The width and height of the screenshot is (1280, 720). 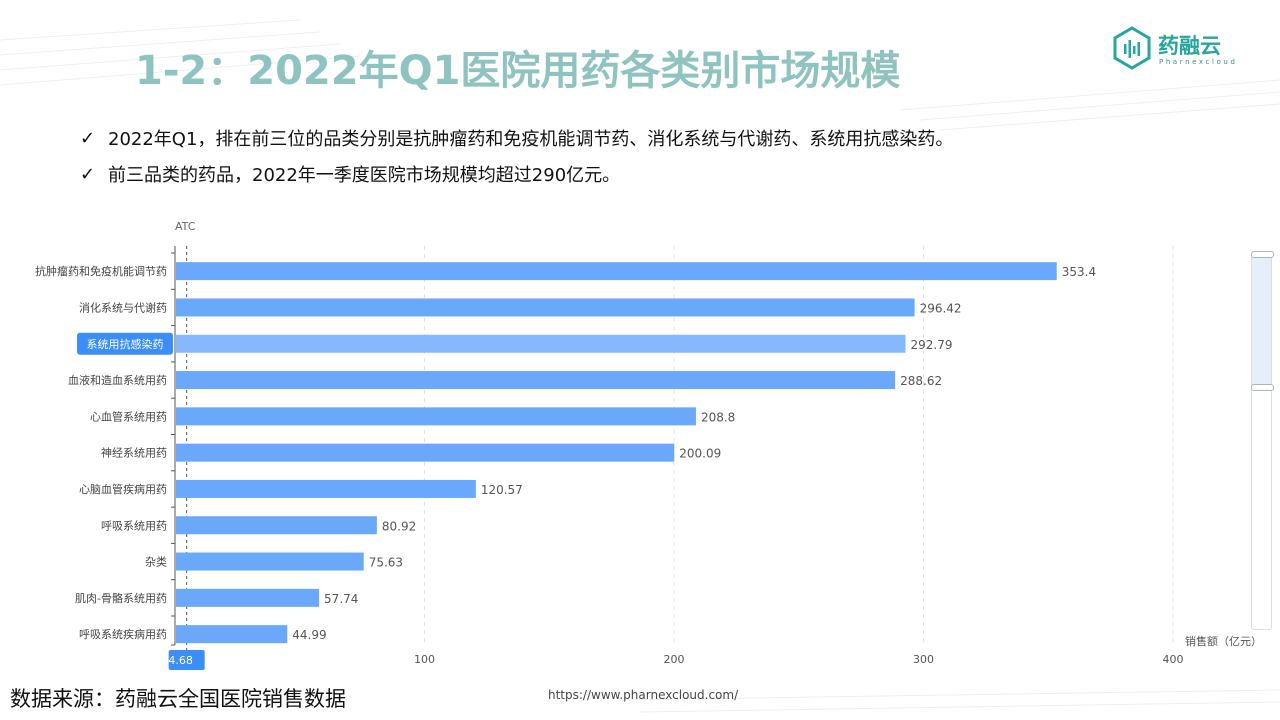 I want to click on y-axis-title: ATC, so click(x=185, y=226).